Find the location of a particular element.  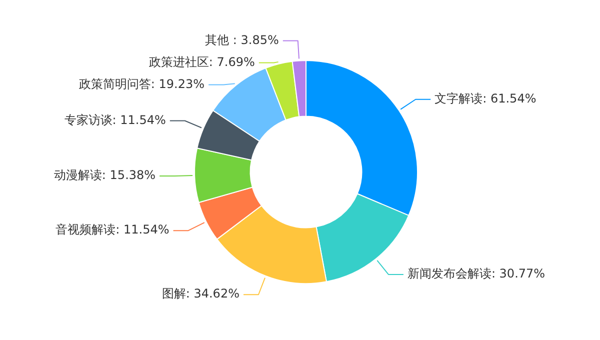

slice-label: 音视频解读: 11.54% is located at coordinates (113, 229).